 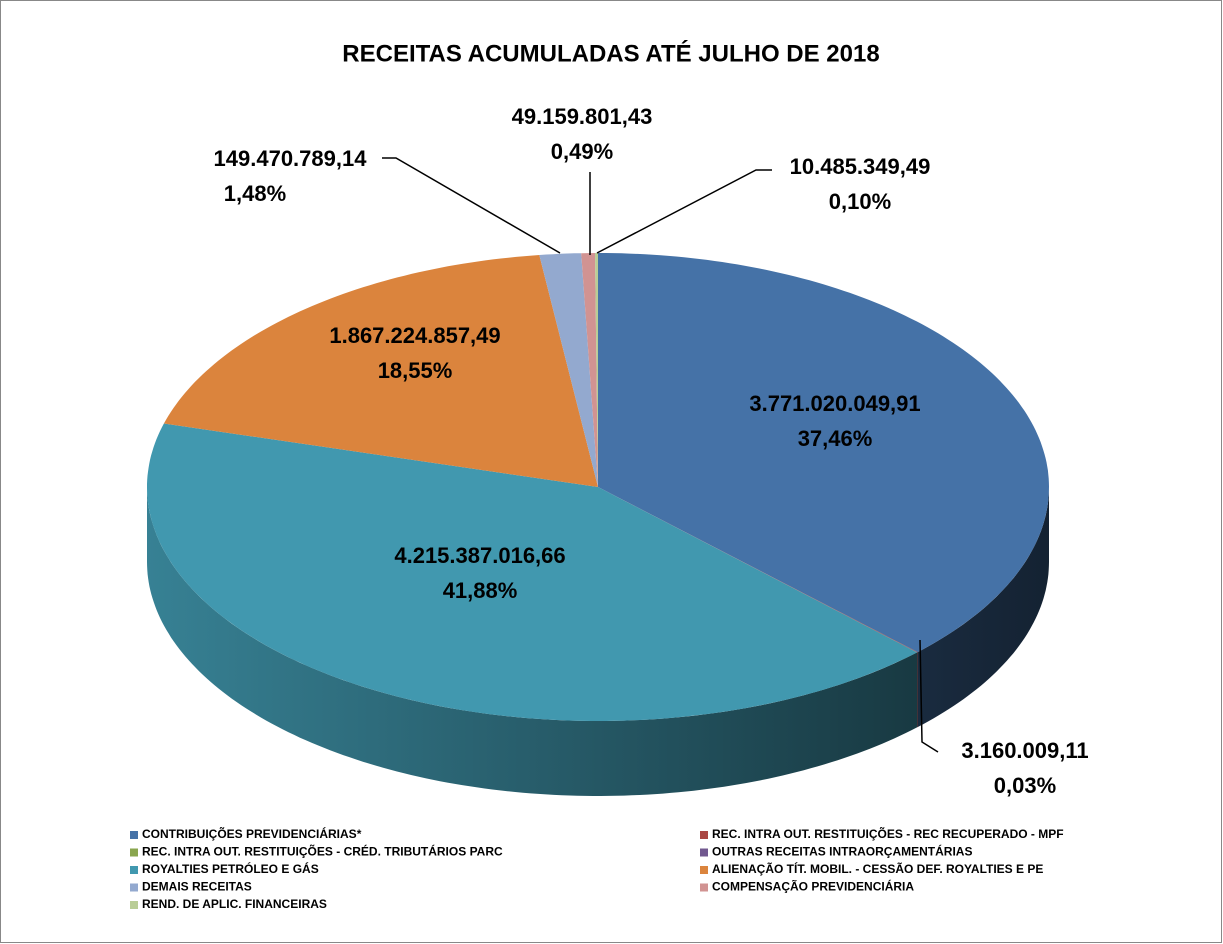 What do you see at coordinates (255, 193) in the screenshot?
I see `percent-label: 1,48%` at bounding box center [255, 193].